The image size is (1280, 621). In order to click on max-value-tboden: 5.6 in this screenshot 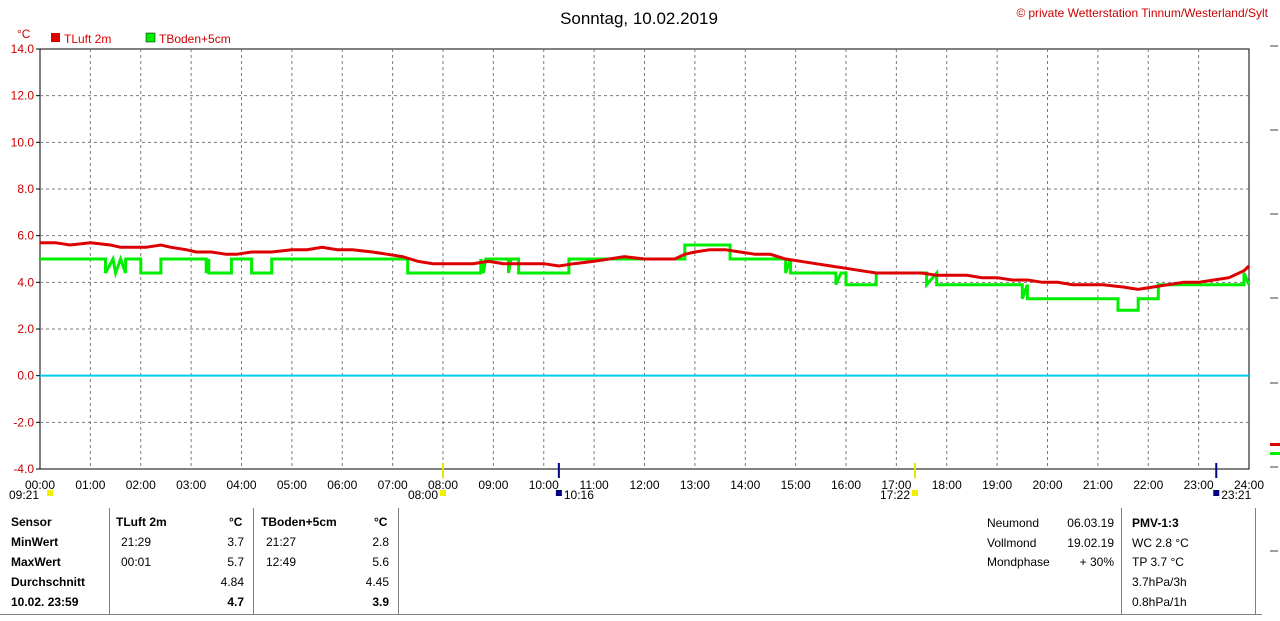, I will do `click(380, 562)`.